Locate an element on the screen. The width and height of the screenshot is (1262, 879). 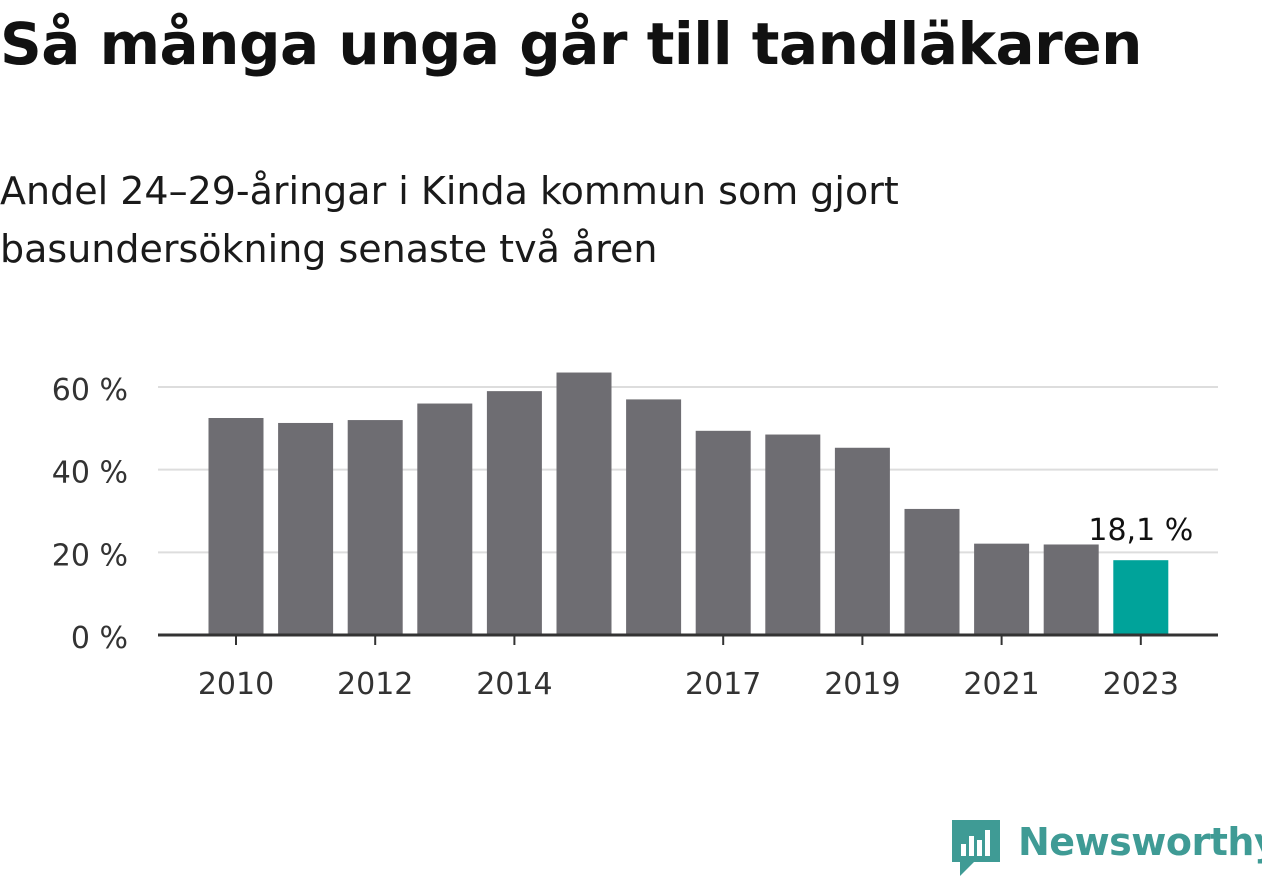
bar-2015 is located at coordinates (584, 503).